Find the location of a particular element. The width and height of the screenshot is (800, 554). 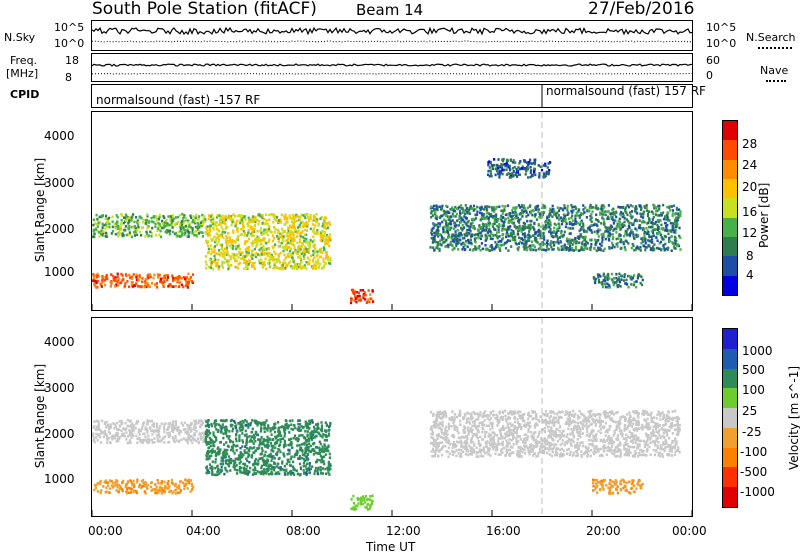

nsky-bottom-tick-right: 10^0 is located at coordinates (721, 43).